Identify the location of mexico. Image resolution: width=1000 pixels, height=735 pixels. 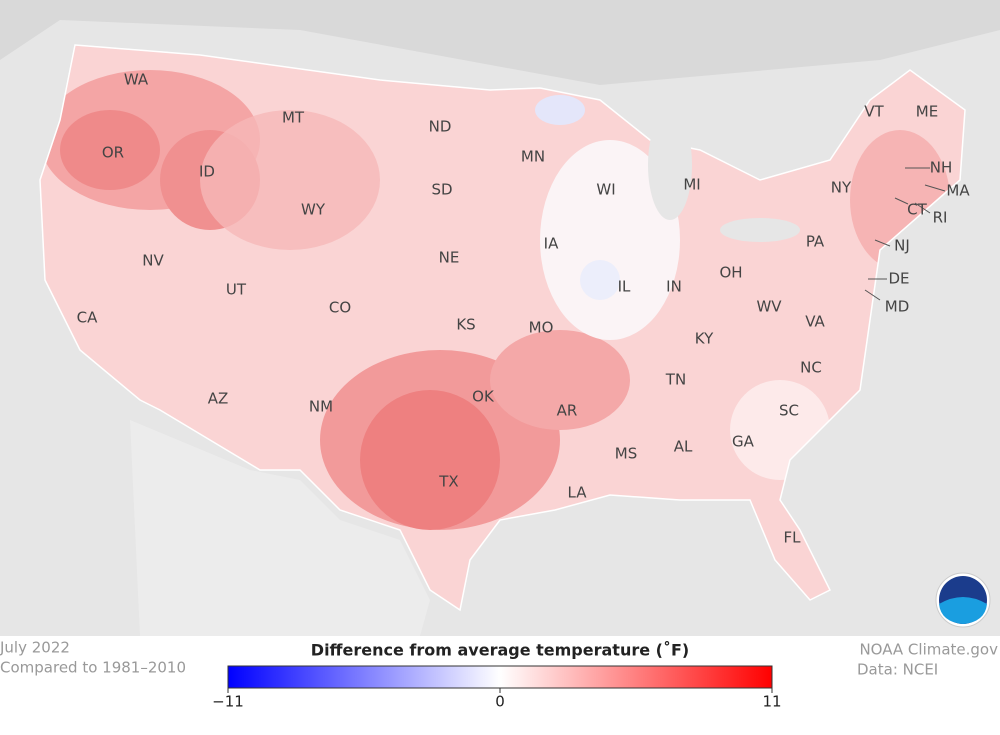
(280, 528).